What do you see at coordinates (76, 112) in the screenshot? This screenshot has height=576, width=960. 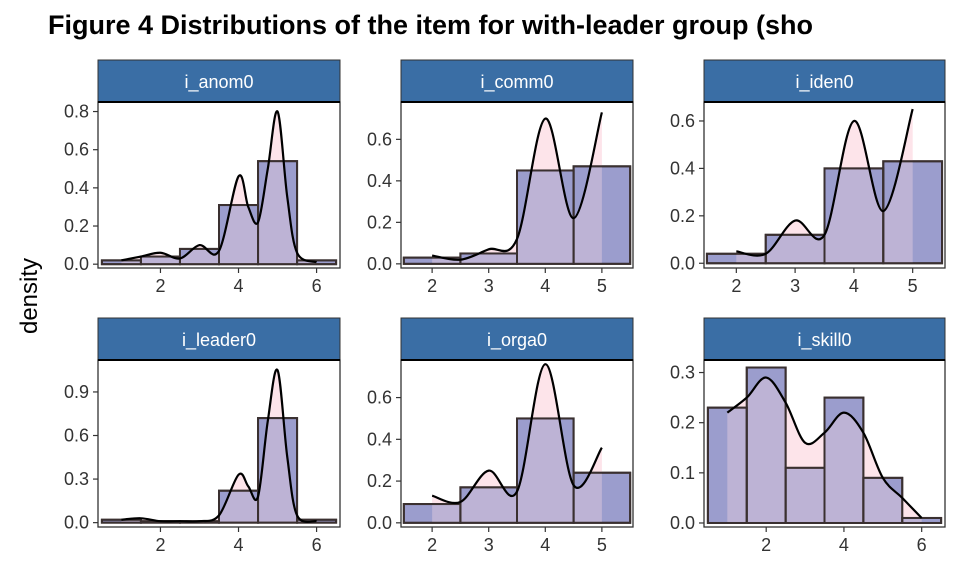 I see `y-tick-label: 0.8` at bounding box center [76, 112].